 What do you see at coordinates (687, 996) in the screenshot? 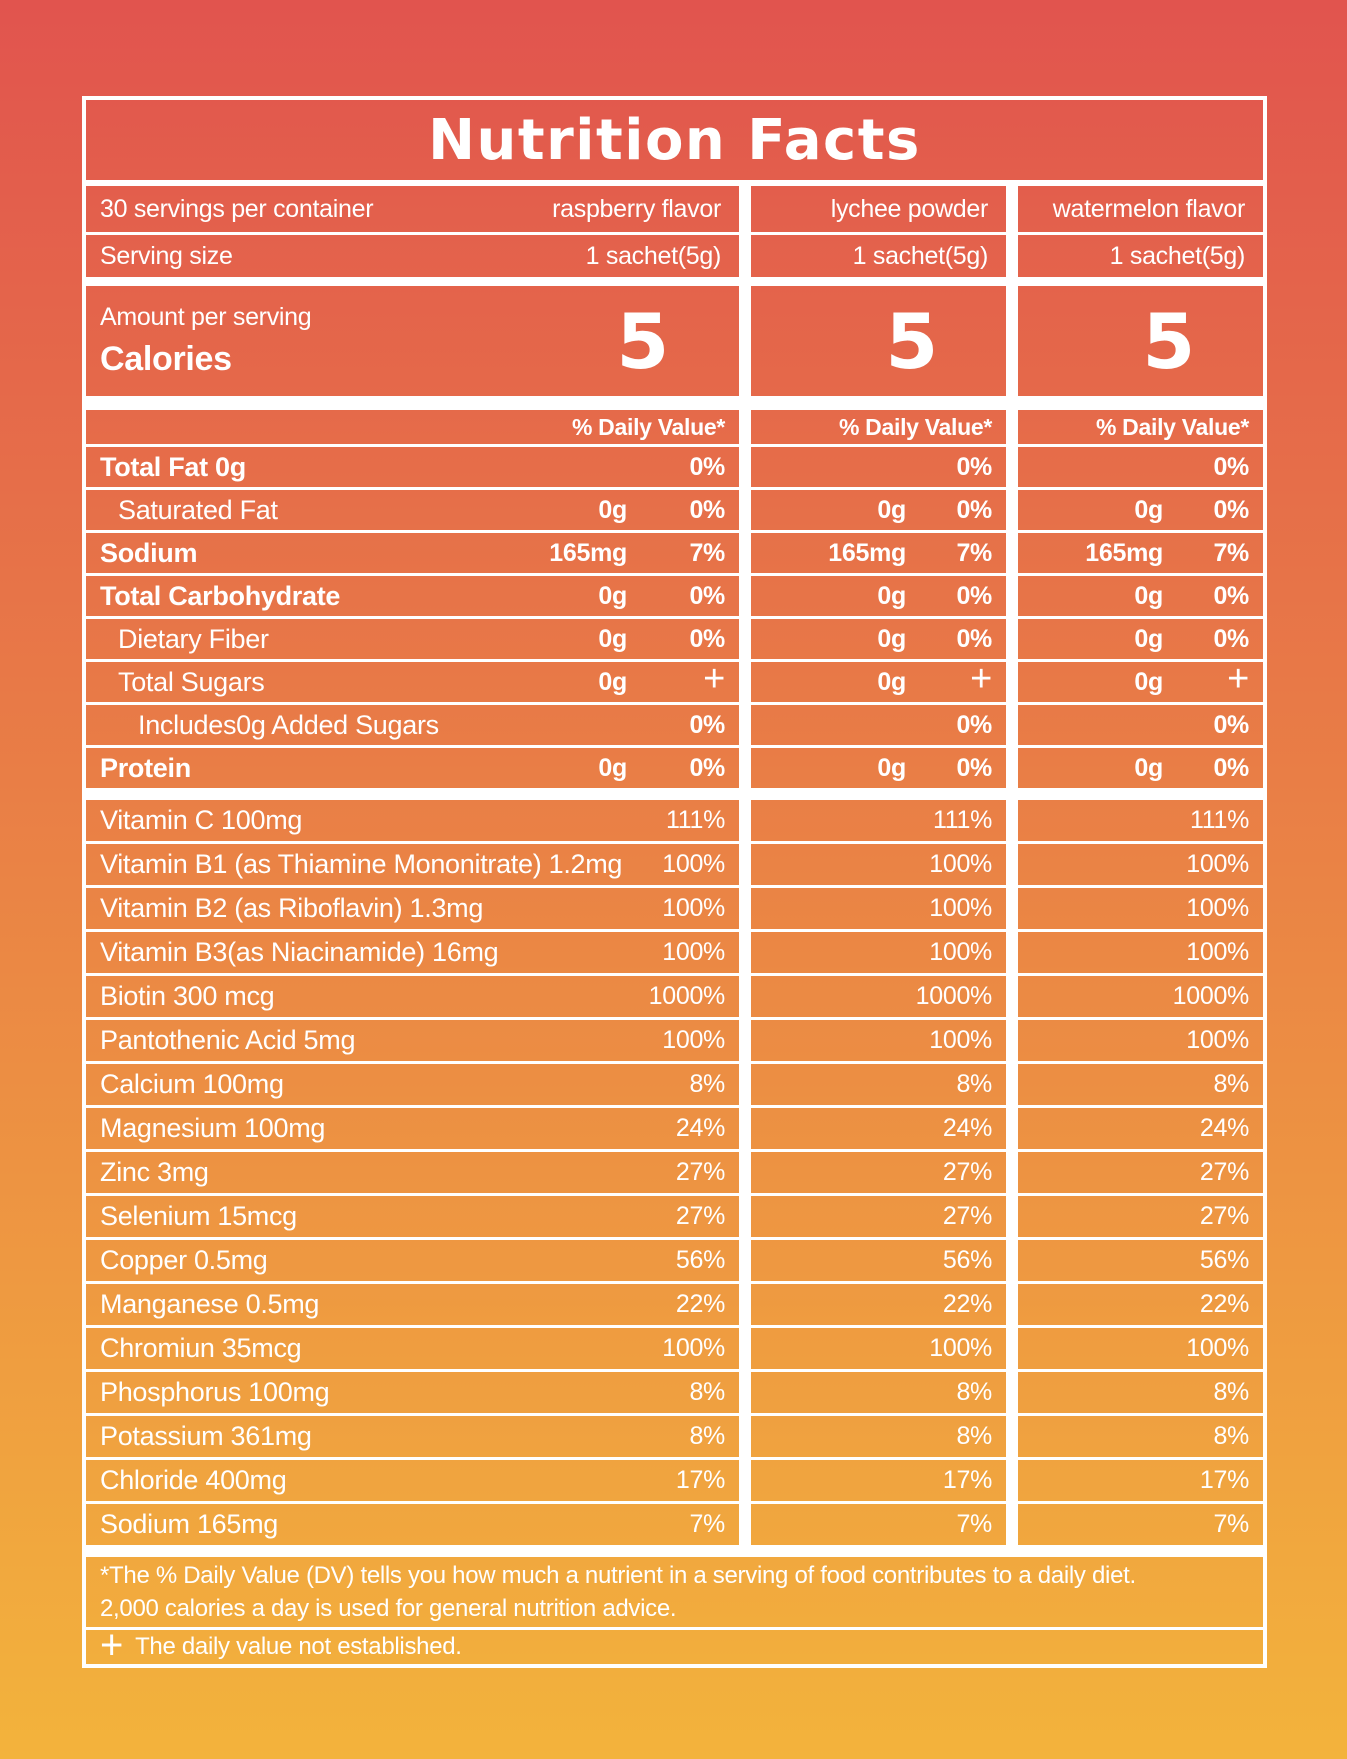
I see `micronutrient-percent: 1000%` at bounding box center [687, 996].